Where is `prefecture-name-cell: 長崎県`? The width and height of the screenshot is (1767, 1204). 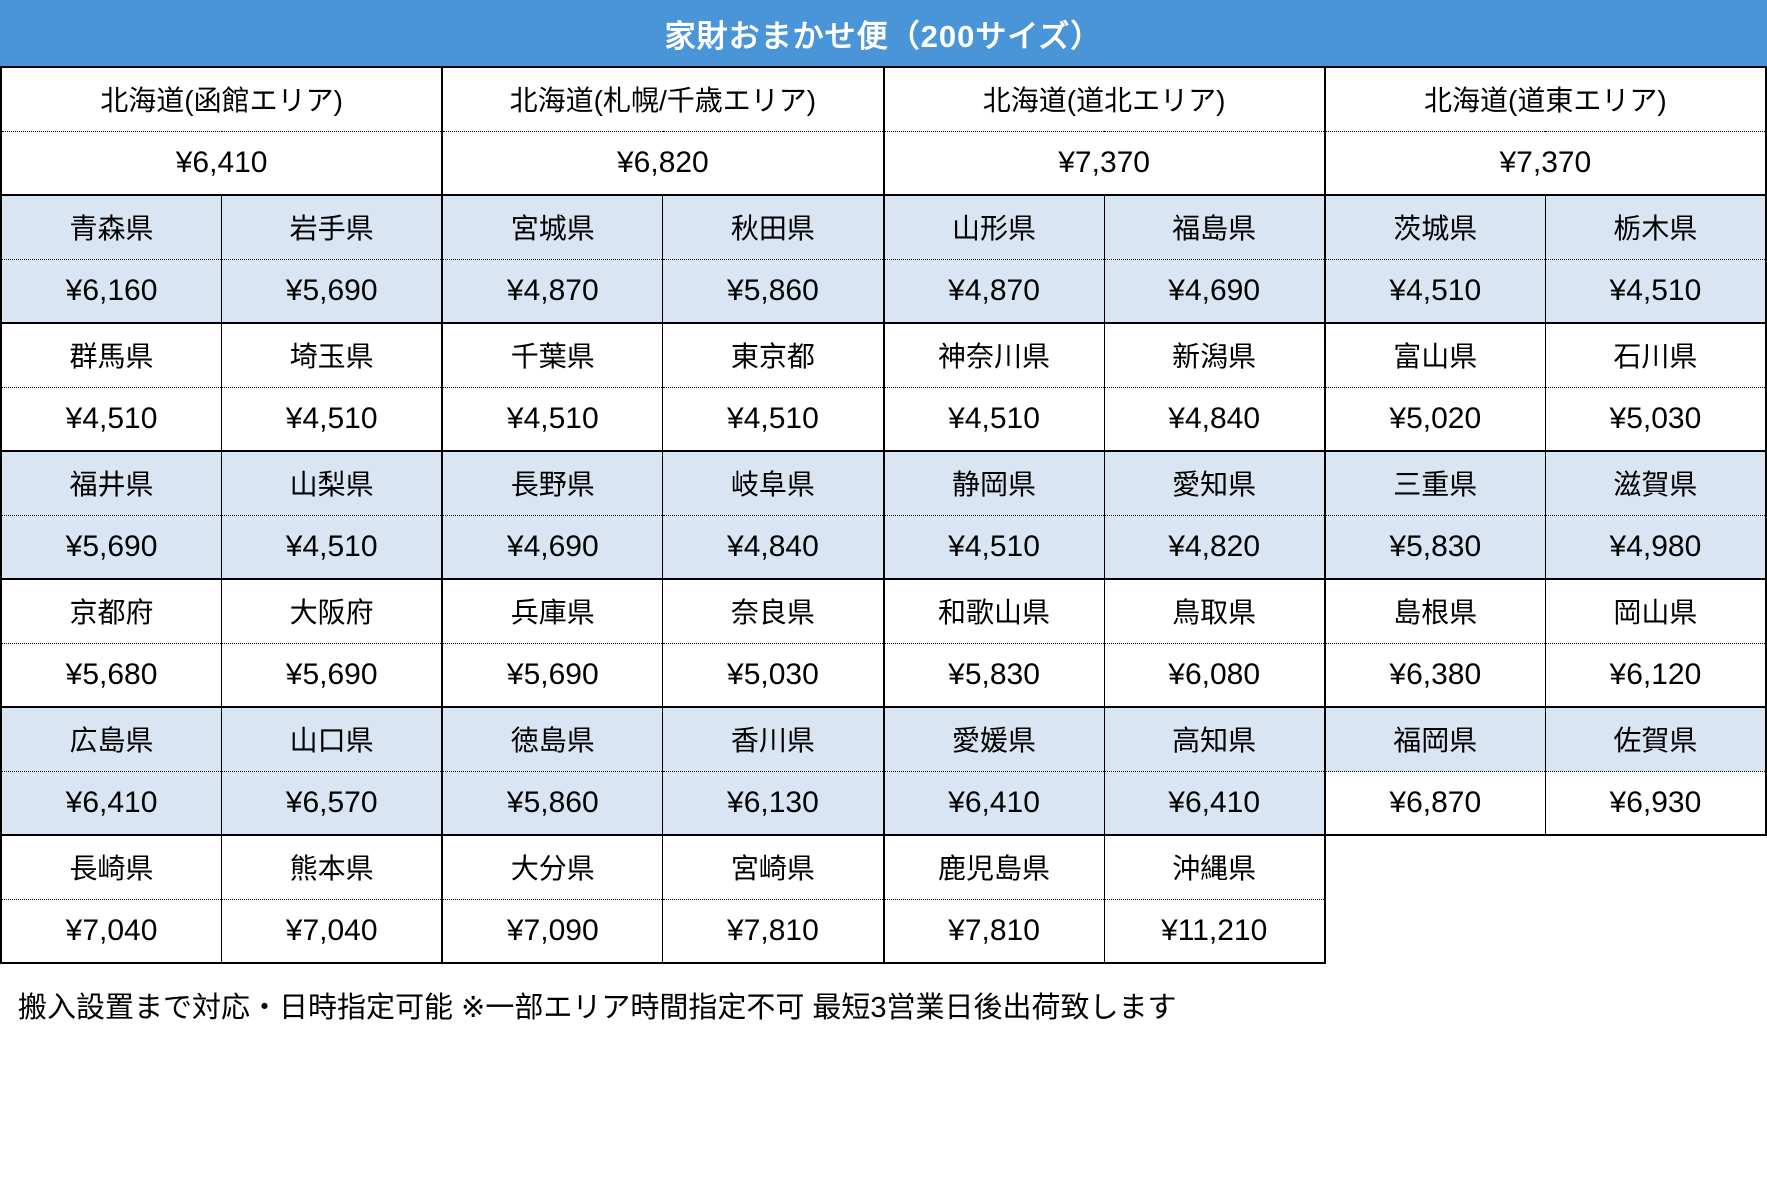 prefecture-name-cell: 長崎県 is located at coordinates (111, 866).